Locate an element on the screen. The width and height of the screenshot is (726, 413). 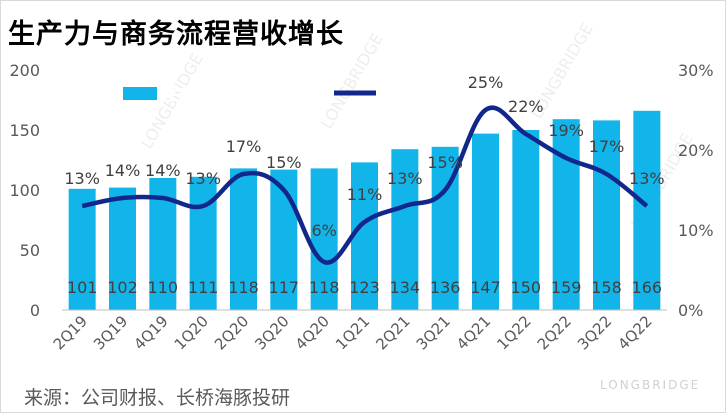
x-tick-label: 3Q22 is located at coordinates (594, 332).